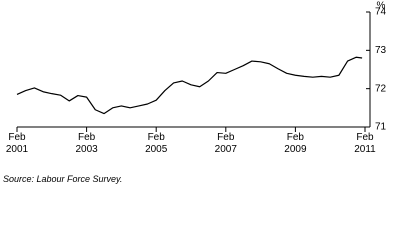 The height and width of the screenshot is (240, 397). What do you see at coordinates (295, 143) in the screenshot?
I see `x-tick-label: Feb 2009` at bounding box center [295, 143].